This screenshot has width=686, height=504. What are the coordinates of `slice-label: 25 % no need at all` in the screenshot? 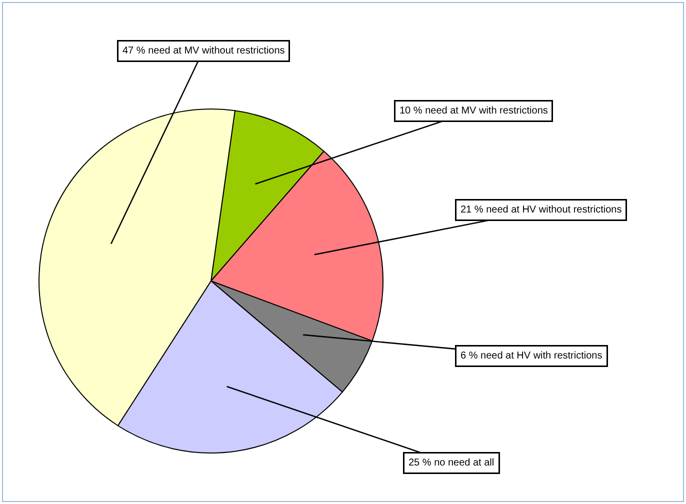 It's located at (451, 463).